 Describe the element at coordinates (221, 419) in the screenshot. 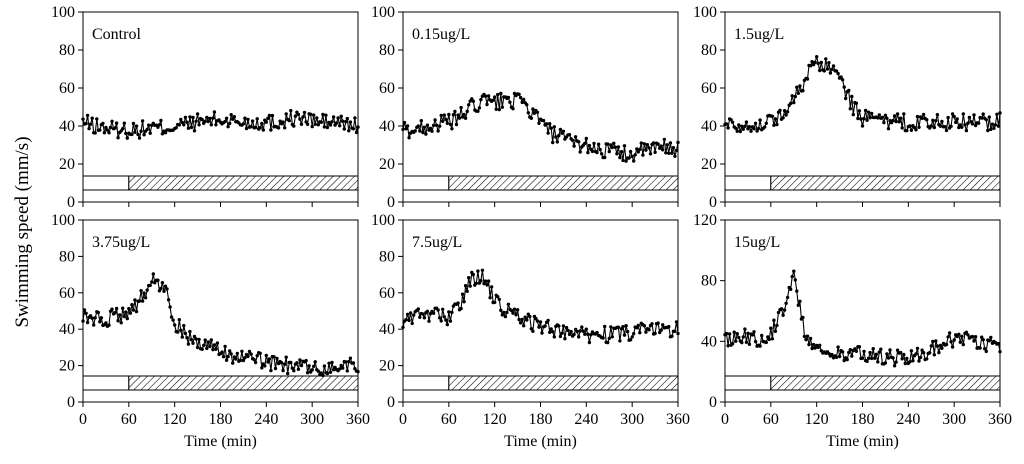

I see `x-tick-label: 180` at that location.